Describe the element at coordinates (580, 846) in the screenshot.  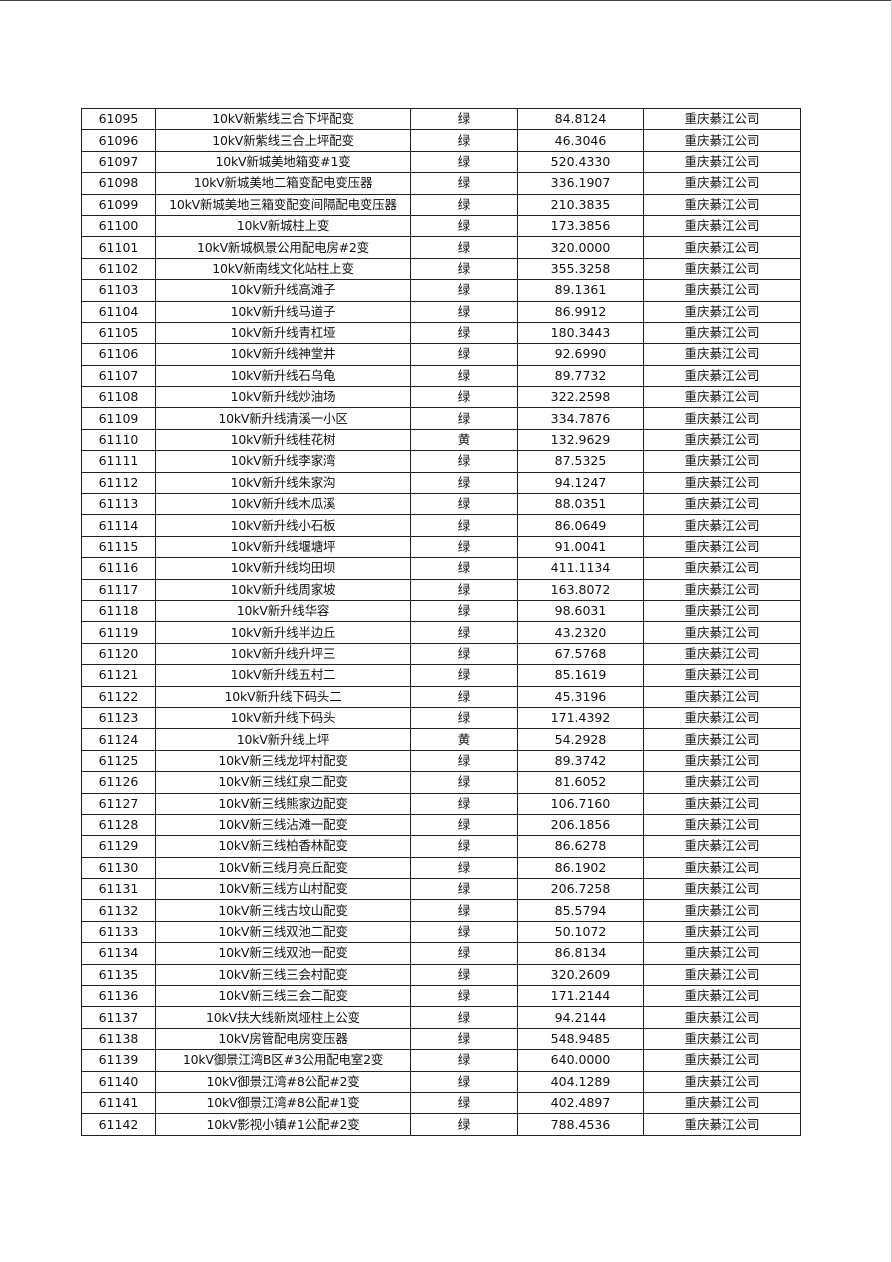
I see `value-cell: 86.6278` at that location.